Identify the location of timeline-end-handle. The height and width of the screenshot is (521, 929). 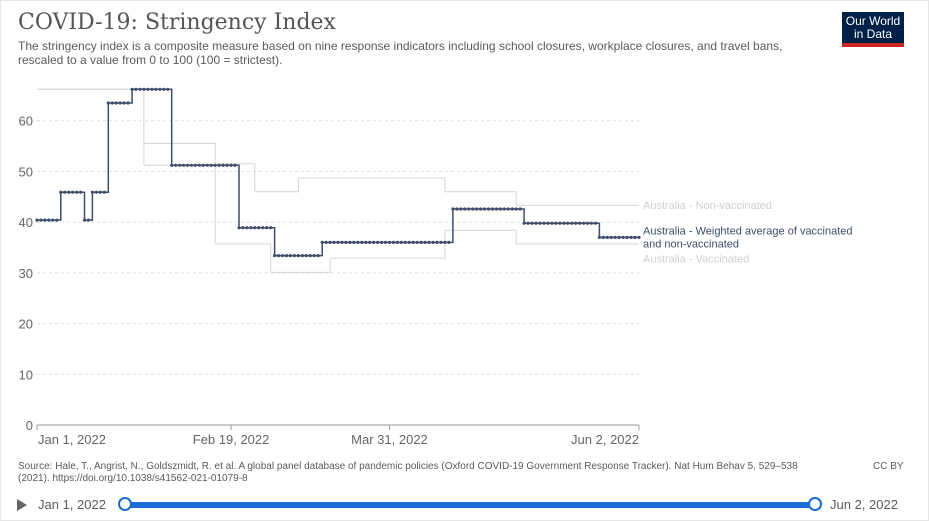
(815, 504).